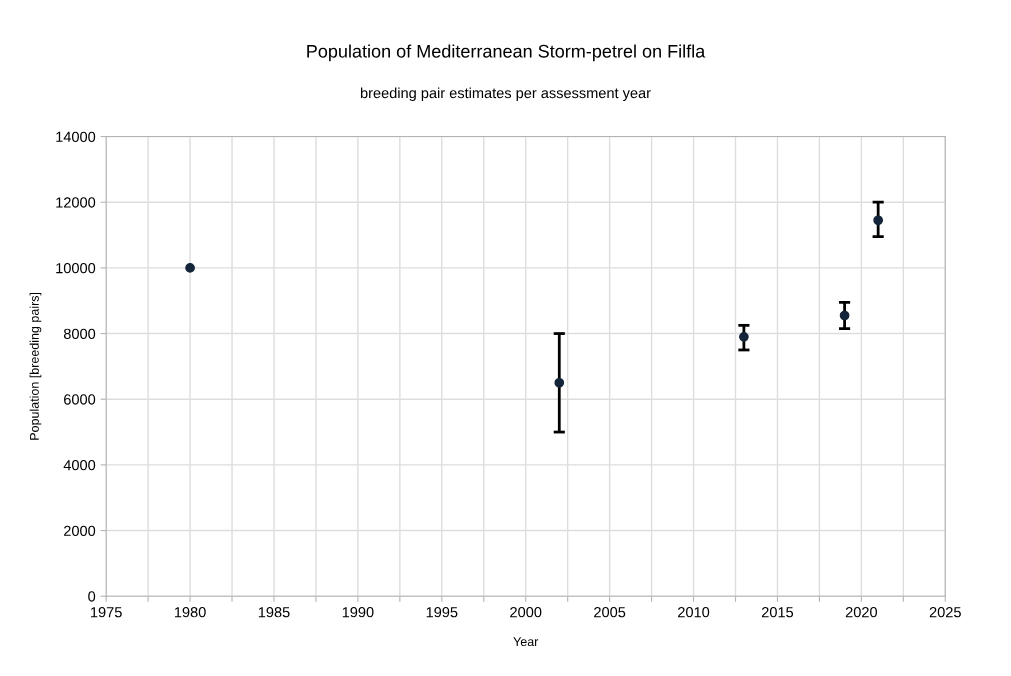 This screenshot has height=676, width=1011. I want to click on x-tick-label: 1985, so click(274, 612).